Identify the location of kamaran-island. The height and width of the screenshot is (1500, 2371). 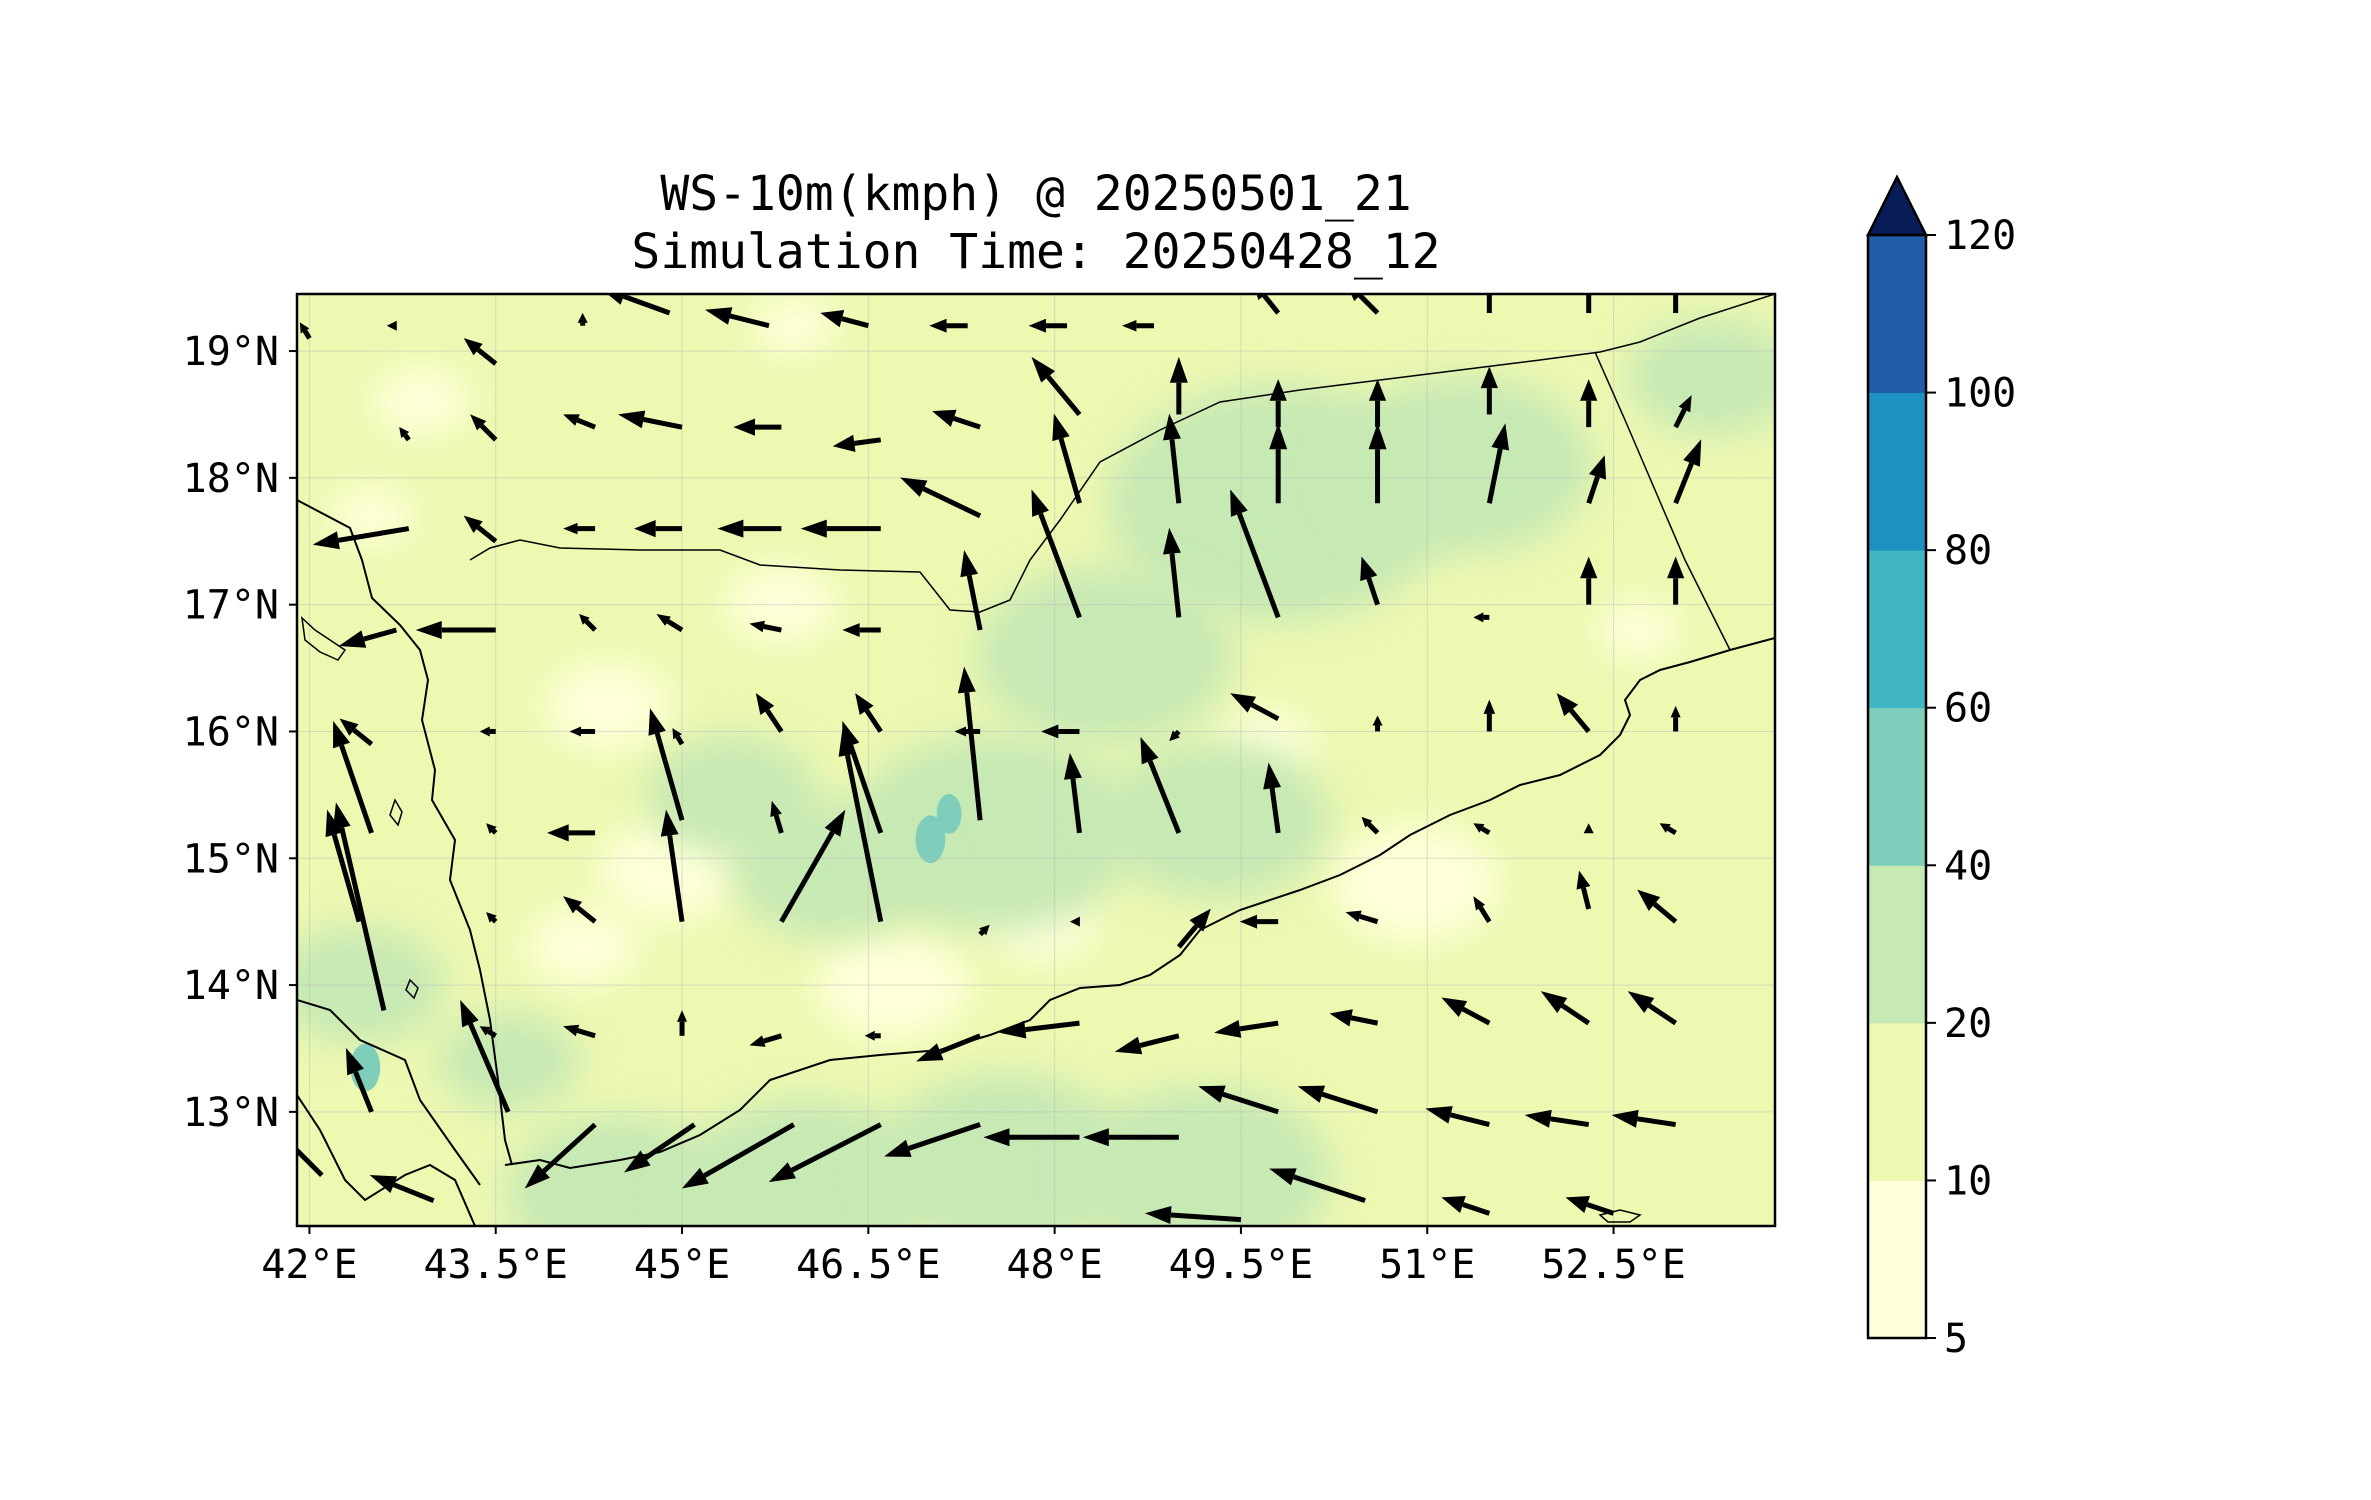
(396, 812).